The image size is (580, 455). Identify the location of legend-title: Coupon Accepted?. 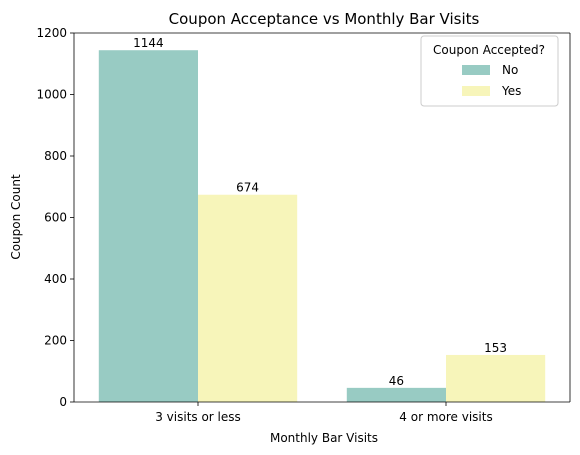
(489, 50).